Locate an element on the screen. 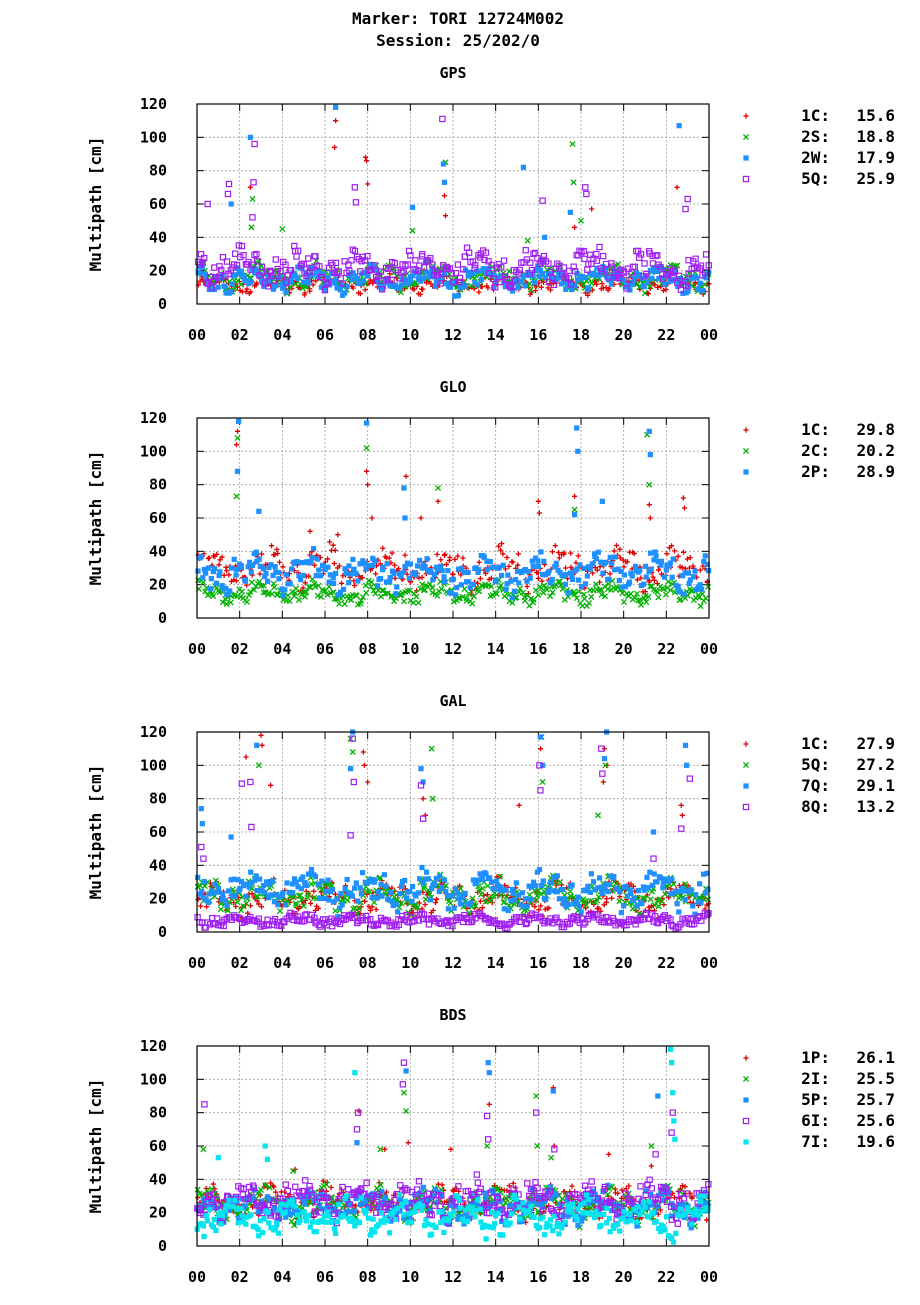 The height and width of the screenshot is (1305, 920). panel-title: GAL is located at coordinates (452, 701).